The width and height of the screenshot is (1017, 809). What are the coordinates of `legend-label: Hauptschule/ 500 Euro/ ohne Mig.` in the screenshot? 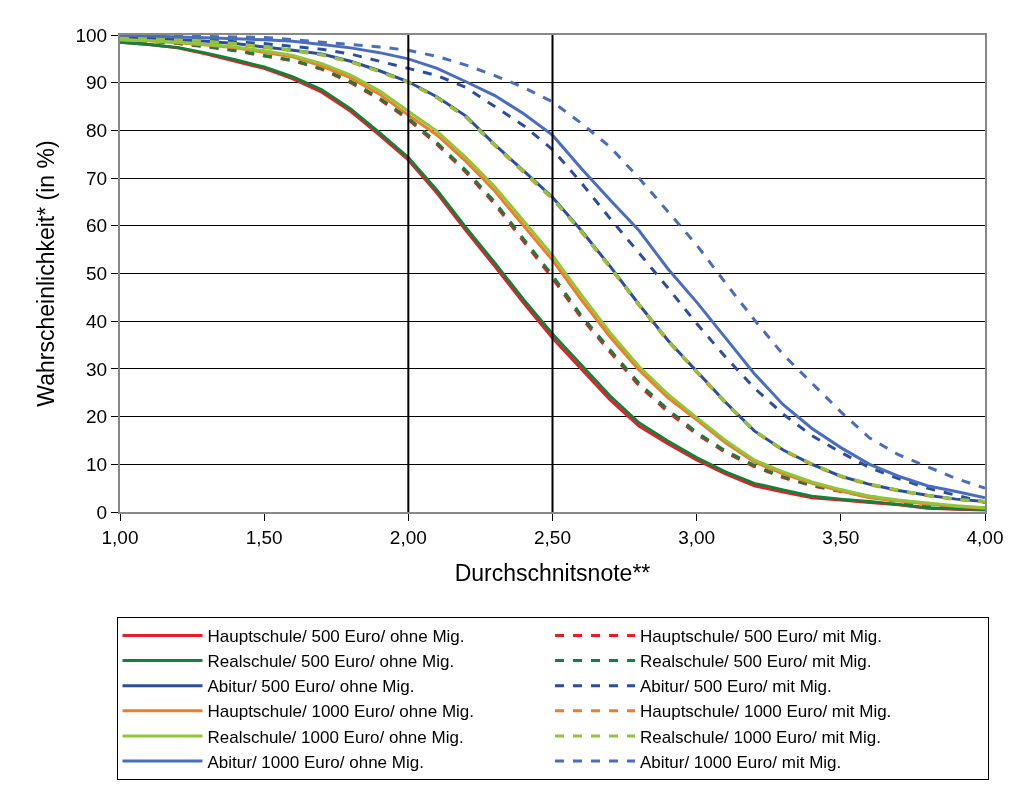 It's located at (336, 637).